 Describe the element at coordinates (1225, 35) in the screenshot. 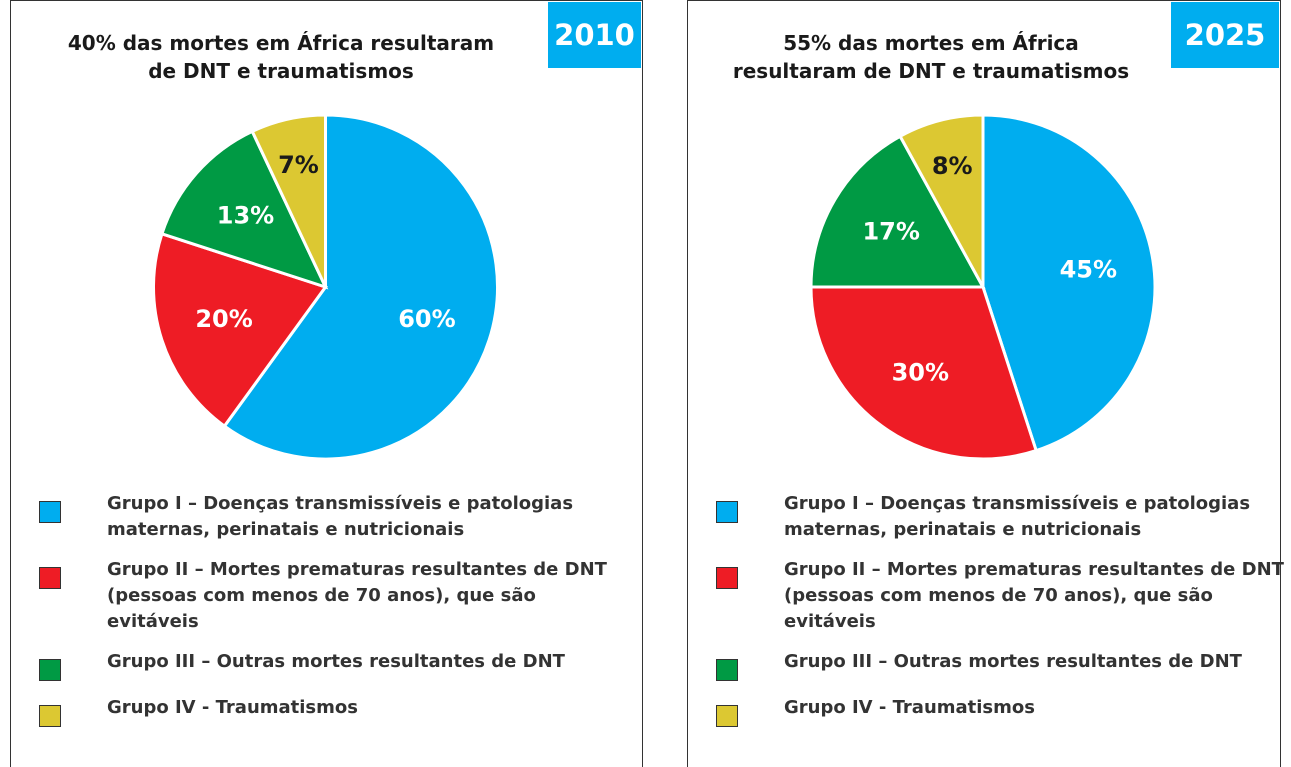

I see `year-badge: 2025` at that location.